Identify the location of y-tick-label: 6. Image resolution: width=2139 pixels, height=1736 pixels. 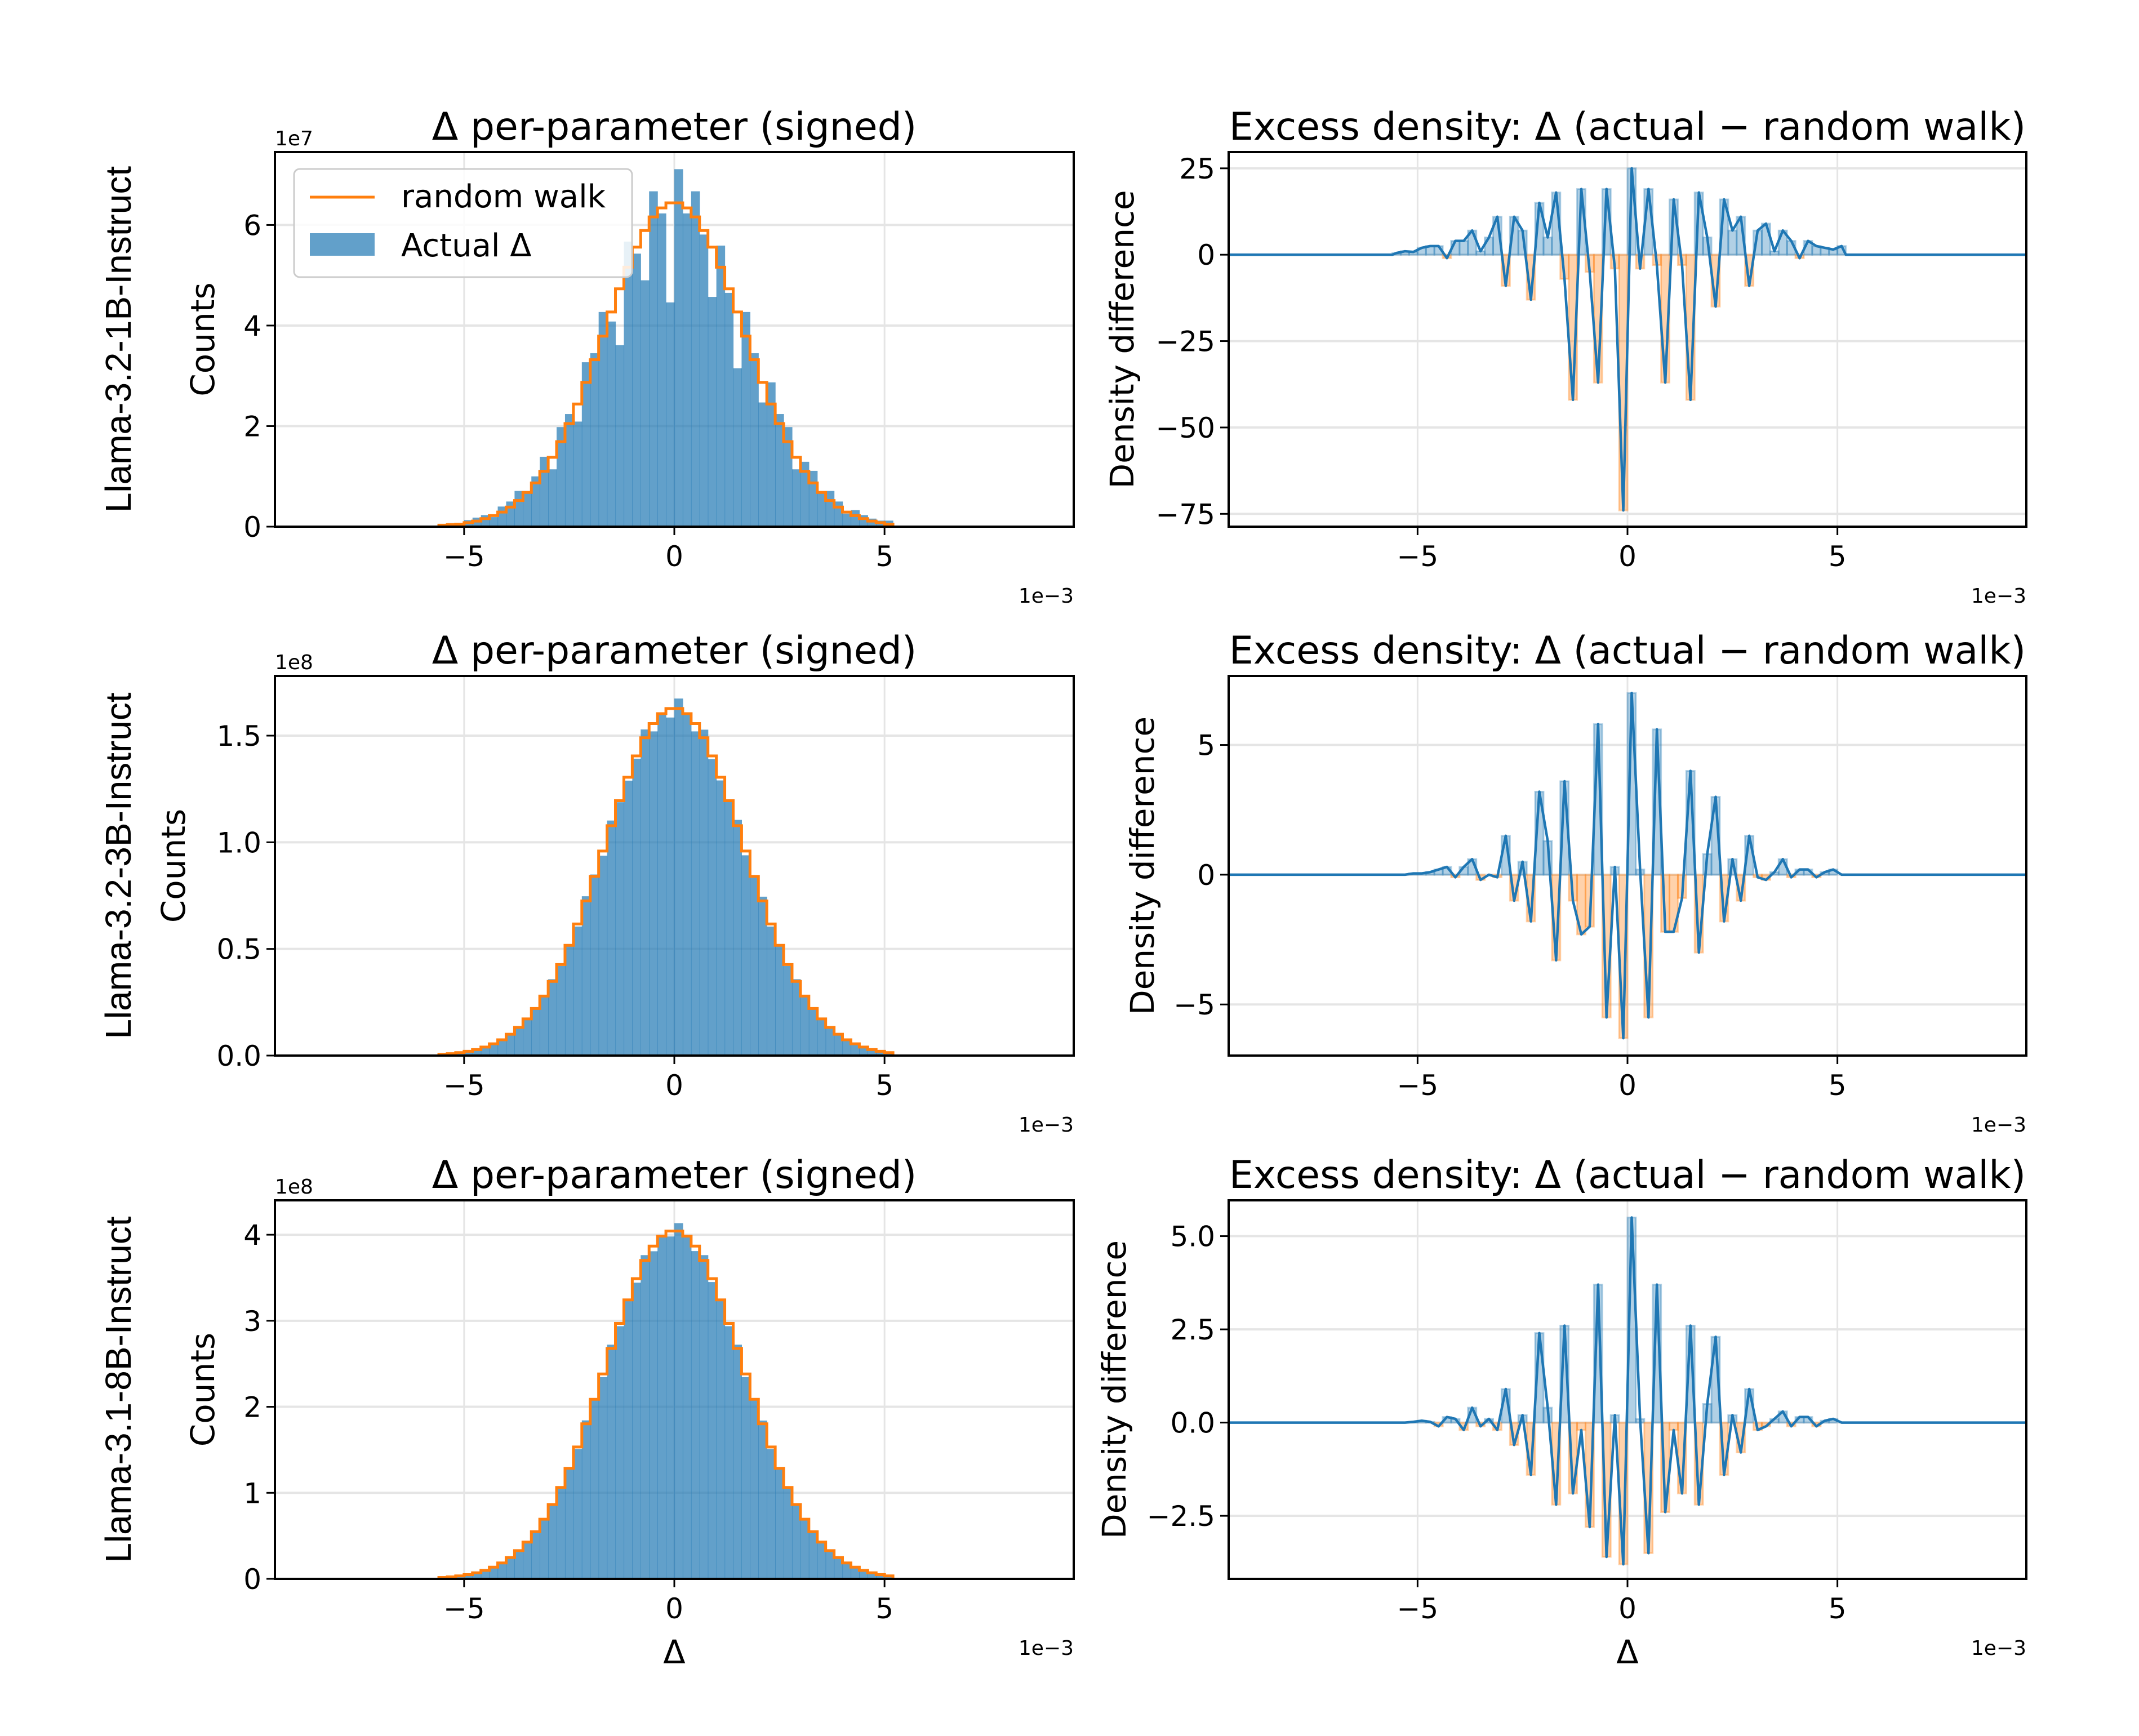
(252, 226).